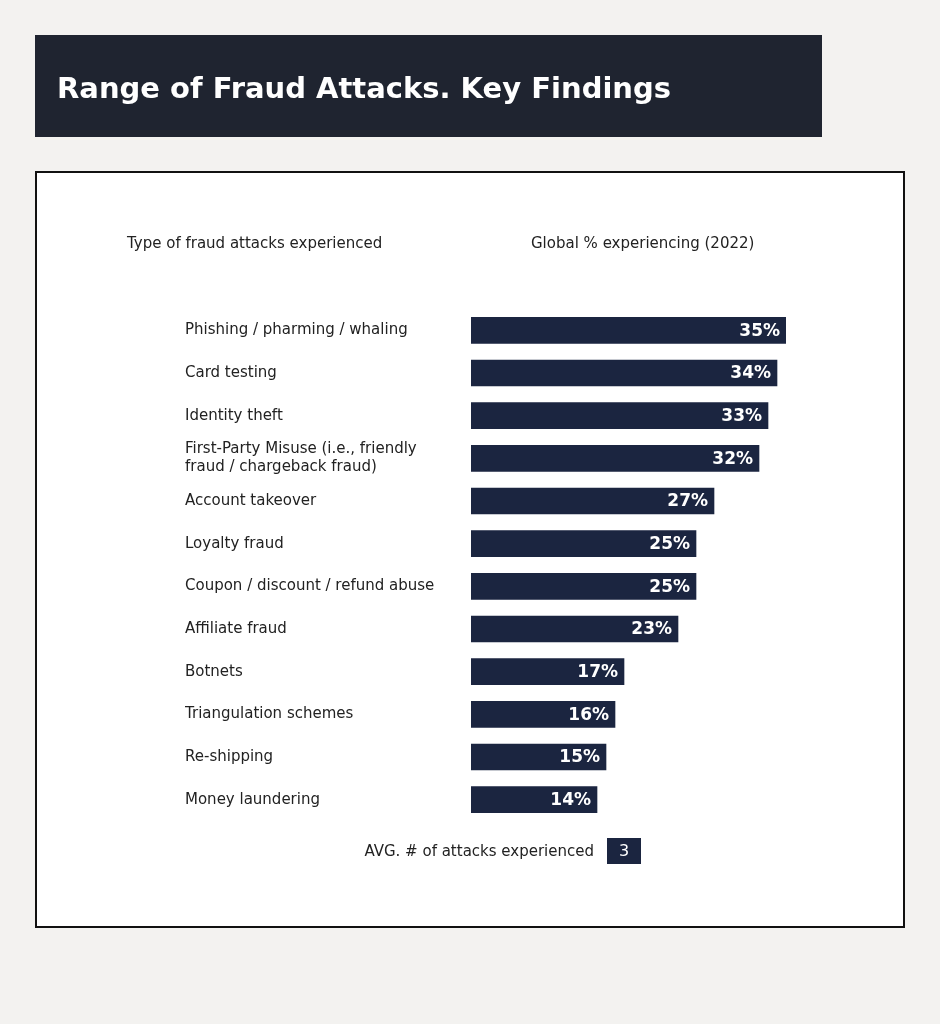 The width and height of the screenshot is (940, 1024). I want to click on y-axis-title: Type of fraud attacks experienced, so click(255, 243).